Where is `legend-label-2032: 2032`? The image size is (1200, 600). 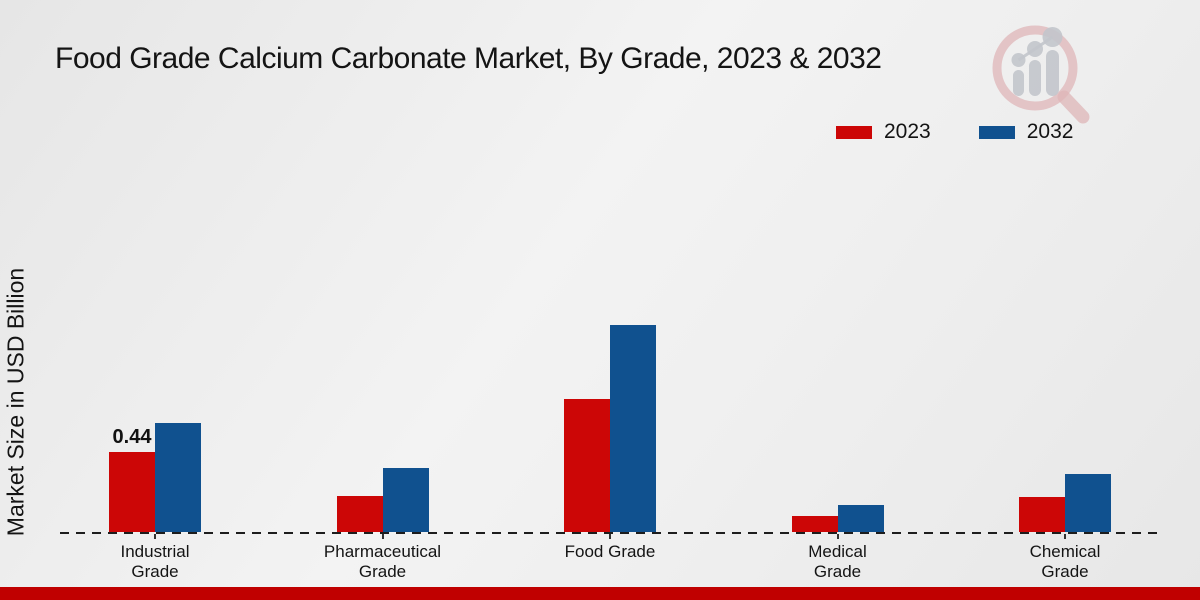
legend-label-2032: 2032 is located at coordinates (1050, 131).